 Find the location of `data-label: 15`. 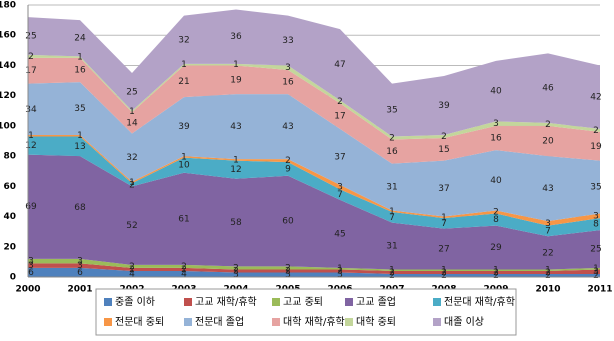

data-label: 15 is located at coordinates (443, 150).